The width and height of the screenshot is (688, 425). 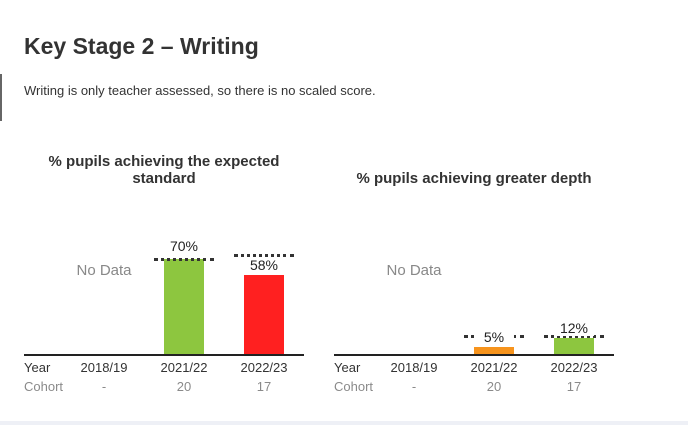 What do you see at coordinates (494, 337) in the screenshot?
I see `data-label: 5%` at bounding box center [494, 337].